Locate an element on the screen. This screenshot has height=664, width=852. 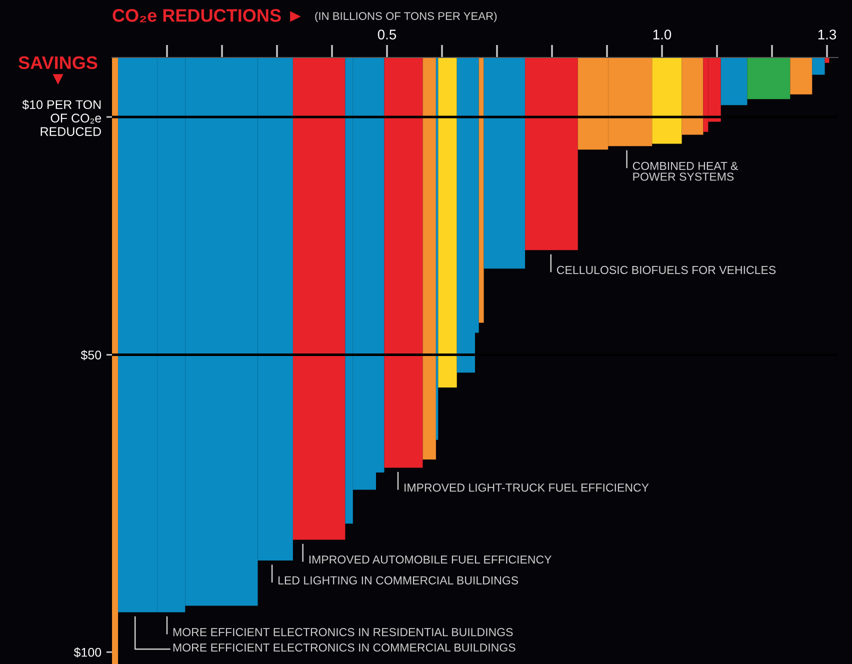
x-tick-label: 0.5 is located at coordinates (387, 35).